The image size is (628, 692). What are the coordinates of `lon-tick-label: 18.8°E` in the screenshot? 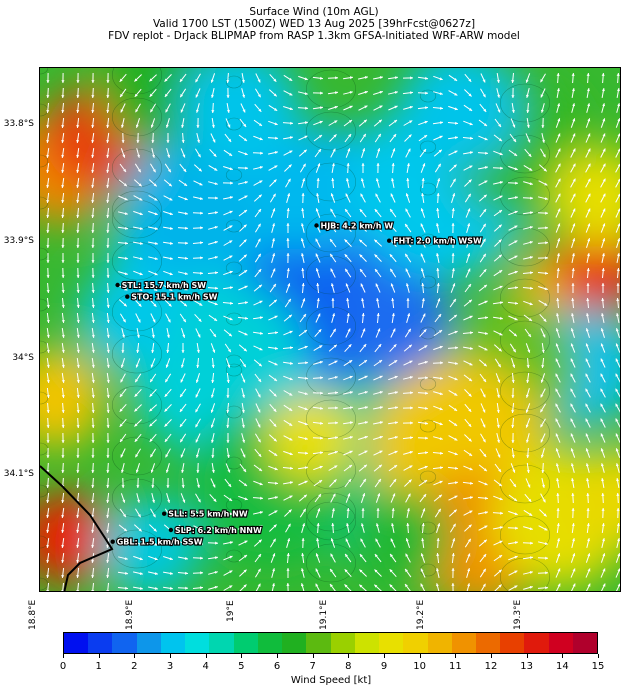 It's located at (32, 614).